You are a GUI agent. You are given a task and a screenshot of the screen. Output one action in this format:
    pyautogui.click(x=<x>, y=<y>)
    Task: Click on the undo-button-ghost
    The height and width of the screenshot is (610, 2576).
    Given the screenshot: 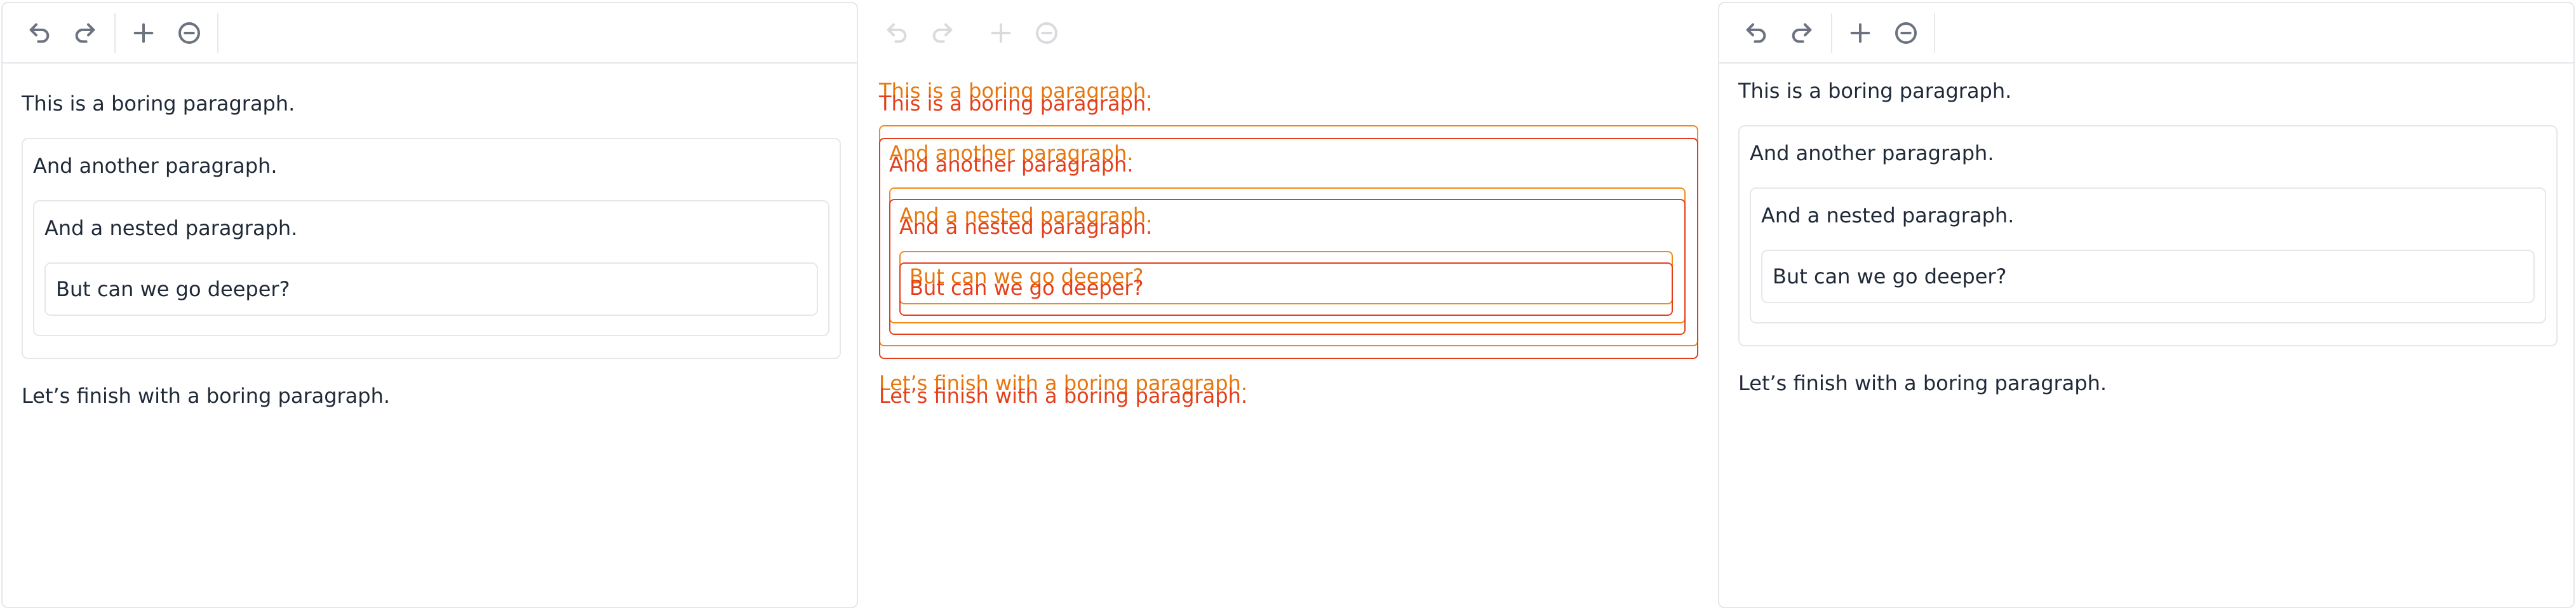 What is the action you would take?
    pyautogui.click(x=897, y=33)
    